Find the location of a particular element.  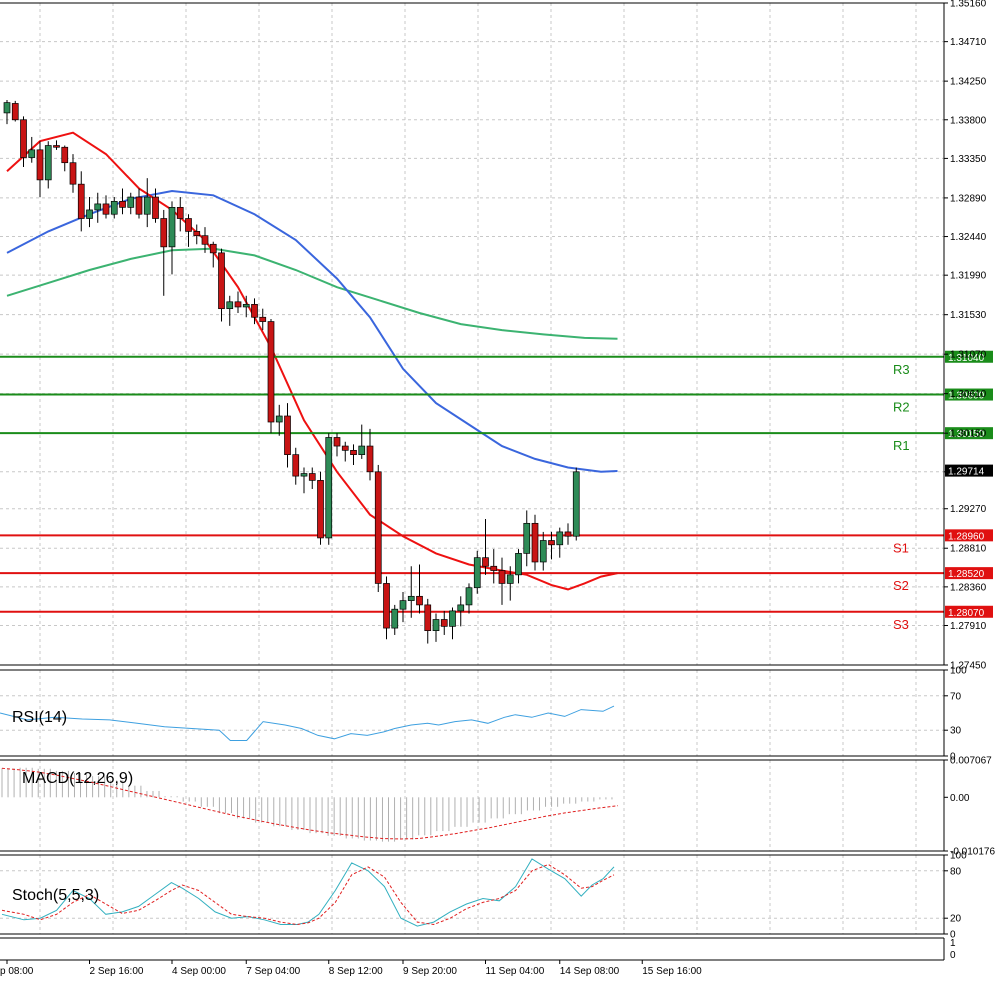

current-price-label: 1.29714 is located at coordinates (966, 472).